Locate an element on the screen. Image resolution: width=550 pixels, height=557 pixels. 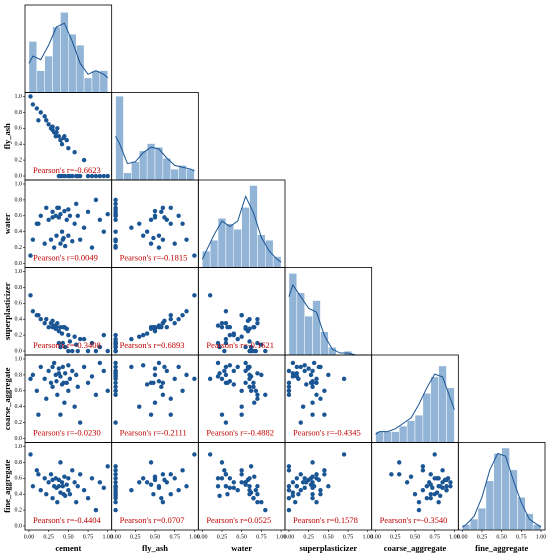
y-tick-label: 0.0 is located at coordinates (19, 176).